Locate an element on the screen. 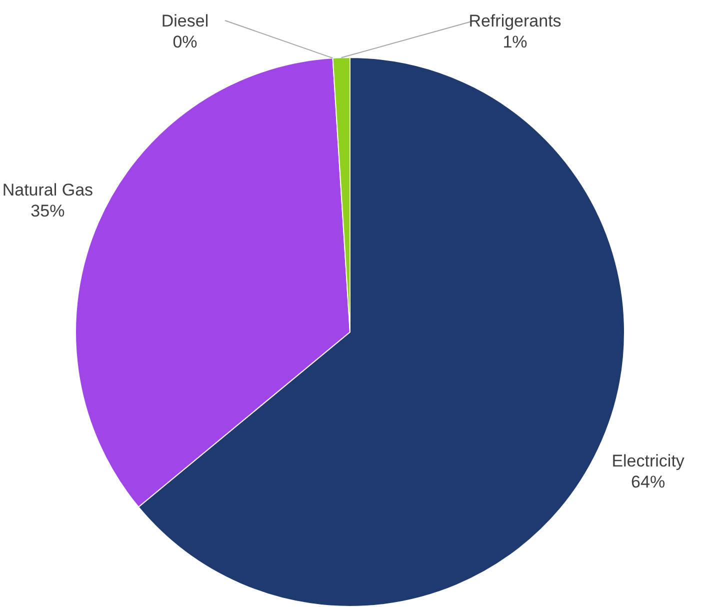 The width and height of the screenshot is (715, 607). slice-label: Refrigerants is located at coordinates (515, 21).